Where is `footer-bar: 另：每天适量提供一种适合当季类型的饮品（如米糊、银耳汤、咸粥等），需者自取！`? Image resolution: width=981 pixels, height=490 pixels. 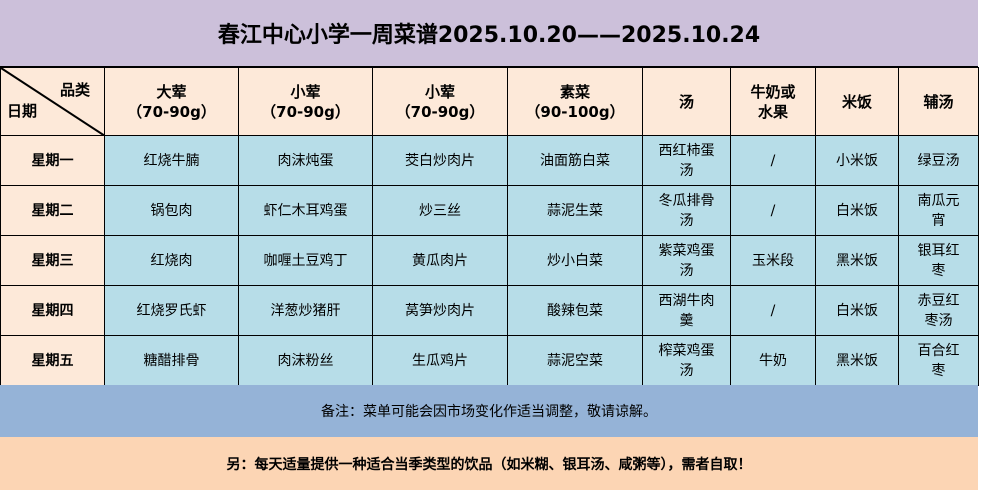
footer-bar: 另：每天适量提供一种适合当季类型的饮品（如米糊、银耳汤、咸粥等），需者自取！ is located at coordinates (489, 463).